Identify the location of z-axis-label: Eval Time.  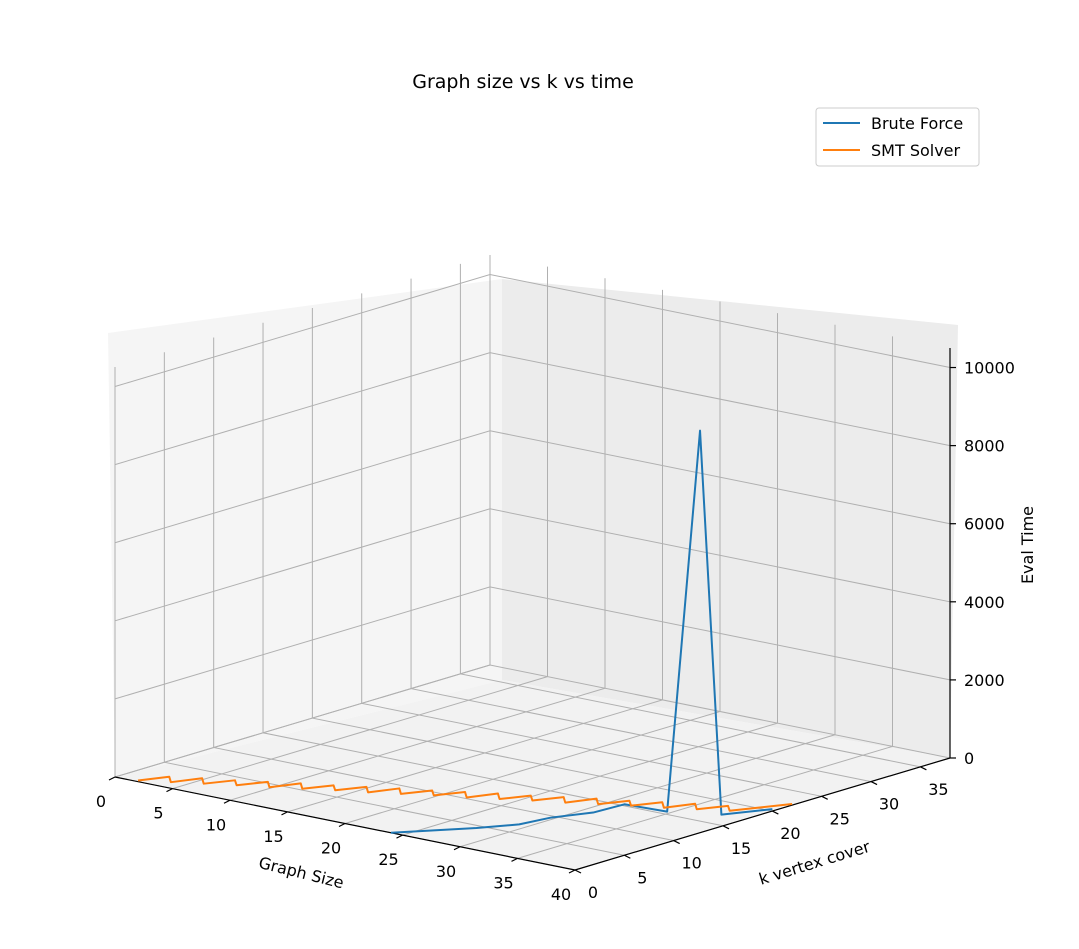
(1027, 545).